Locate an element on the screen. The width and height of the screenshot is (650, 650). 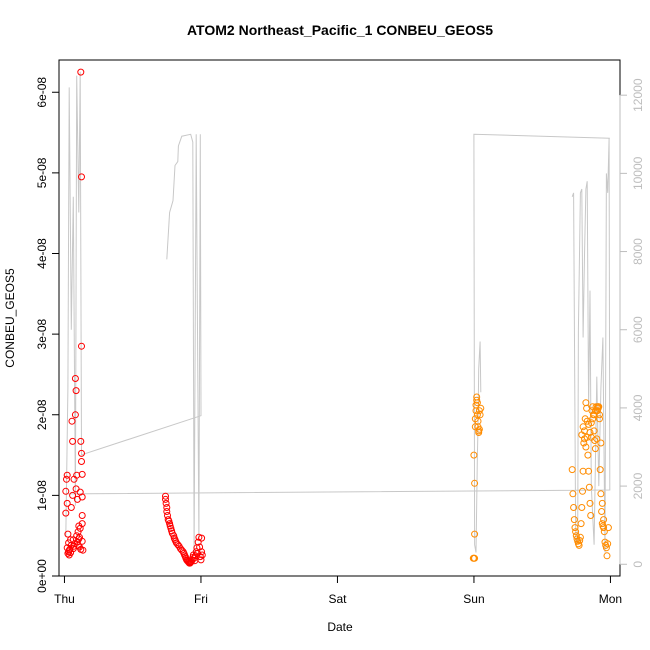
y-tick-label: 4e-08 is located at coordinates (42, 253).